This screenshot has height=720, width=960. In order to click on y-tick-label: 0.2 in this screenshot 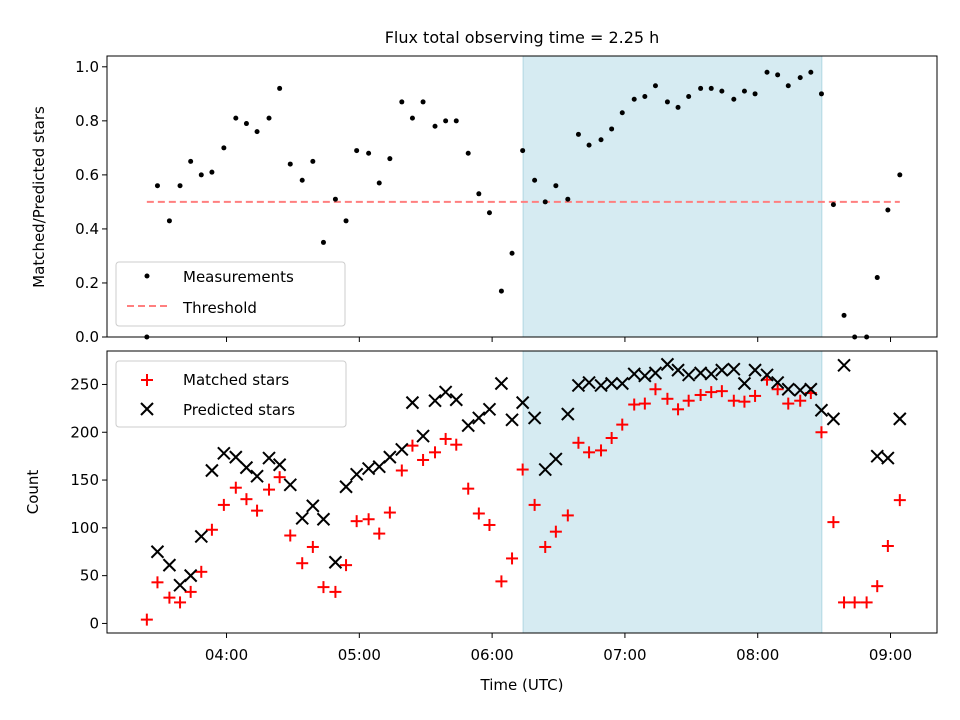, I will do `click(87, 283)`.